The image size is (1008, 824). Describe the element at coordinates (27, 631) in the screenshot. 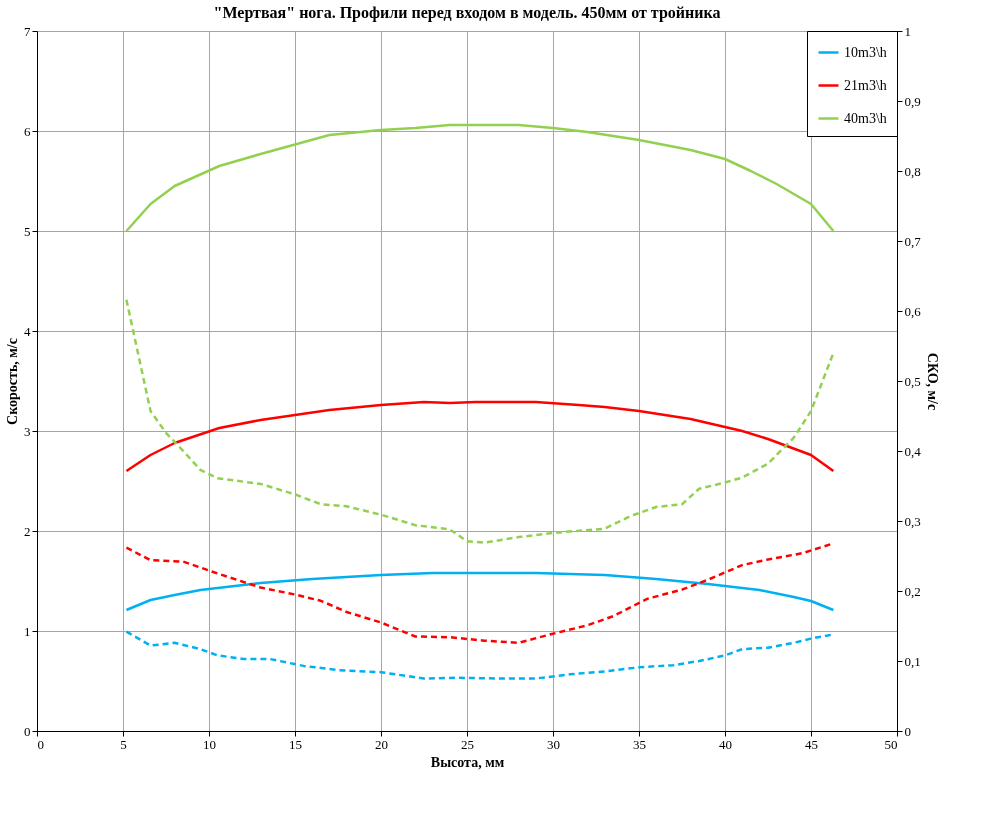

I see `y-tick-label: 1` at that location.